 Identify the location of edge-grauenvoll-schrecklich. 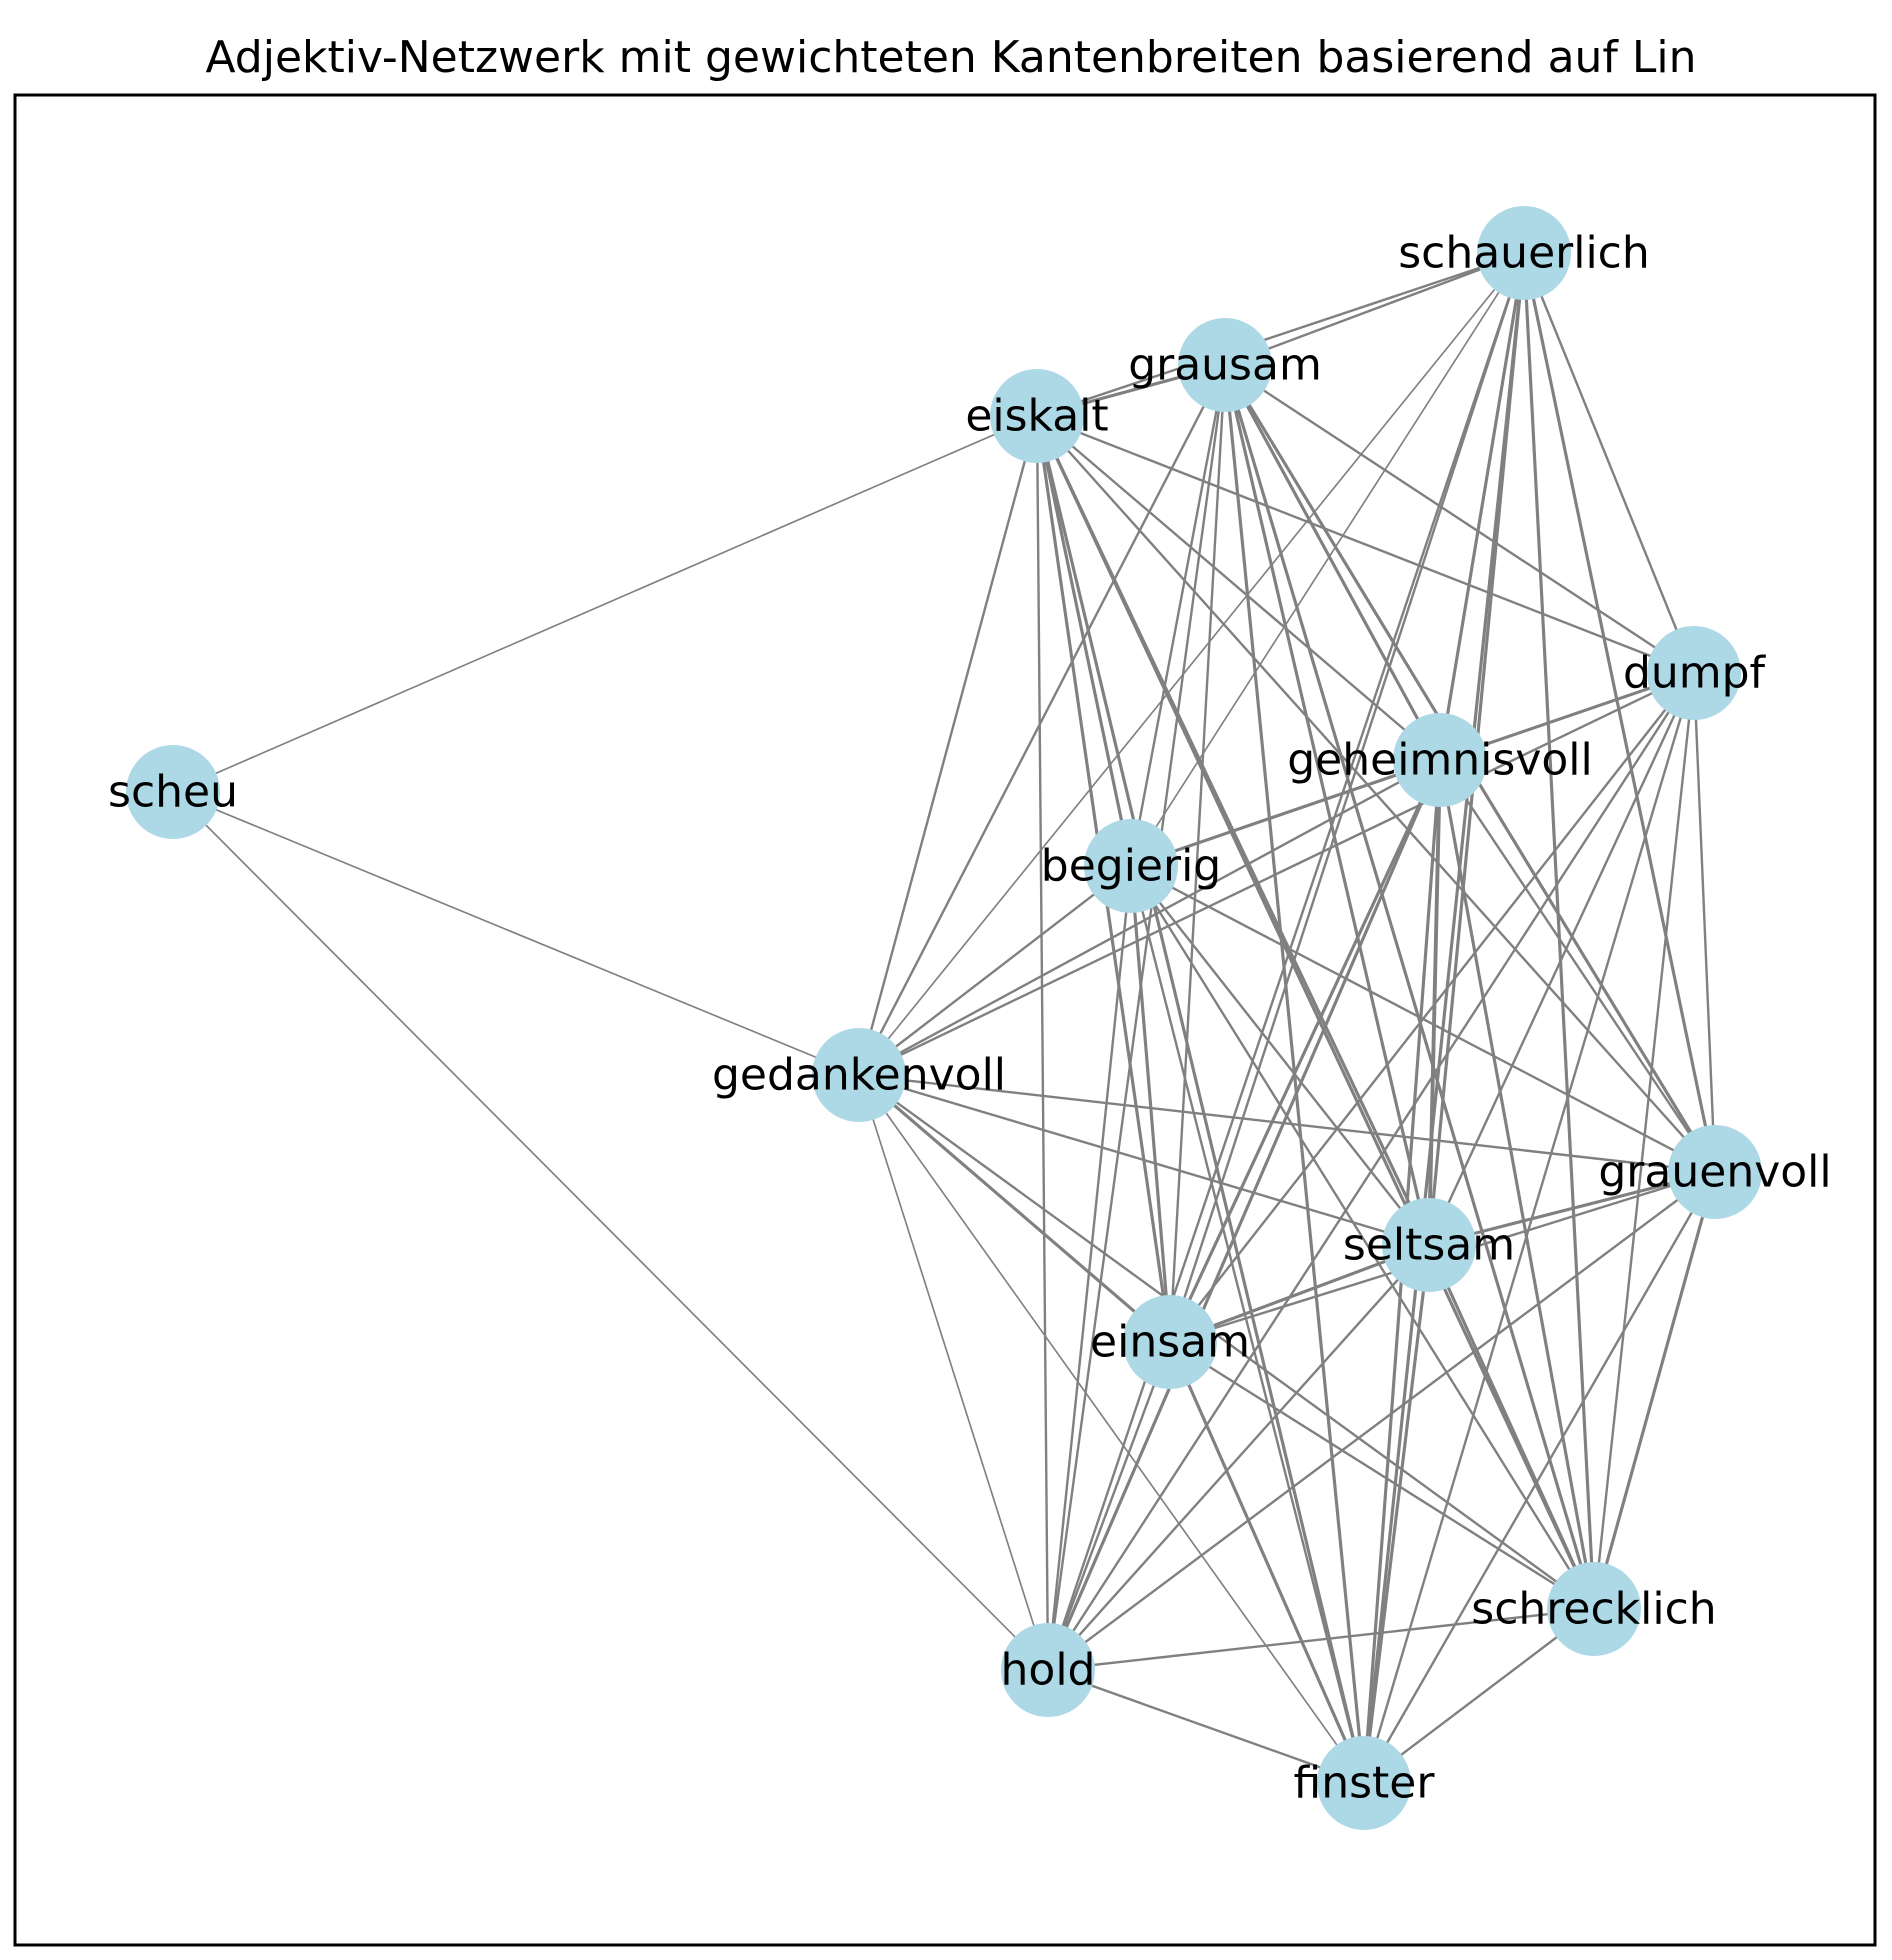
(1654, 1390).